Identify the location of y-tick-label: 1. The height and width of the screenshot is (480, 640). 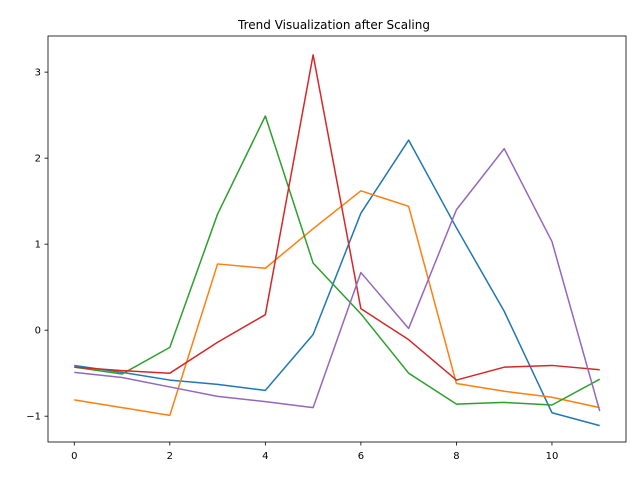
(38, 245).